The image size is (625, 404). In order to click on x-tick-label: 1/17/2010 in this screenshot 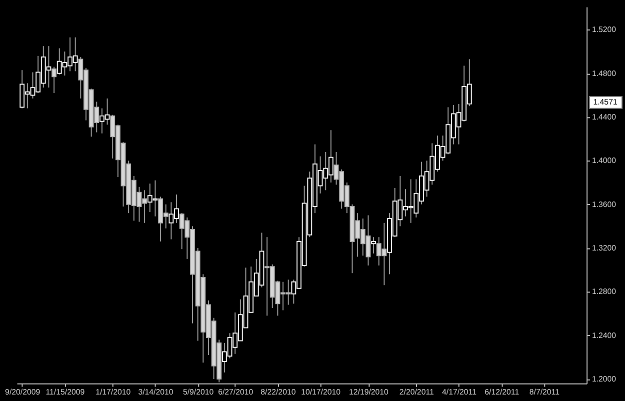, I will do `click(114, 392)`.